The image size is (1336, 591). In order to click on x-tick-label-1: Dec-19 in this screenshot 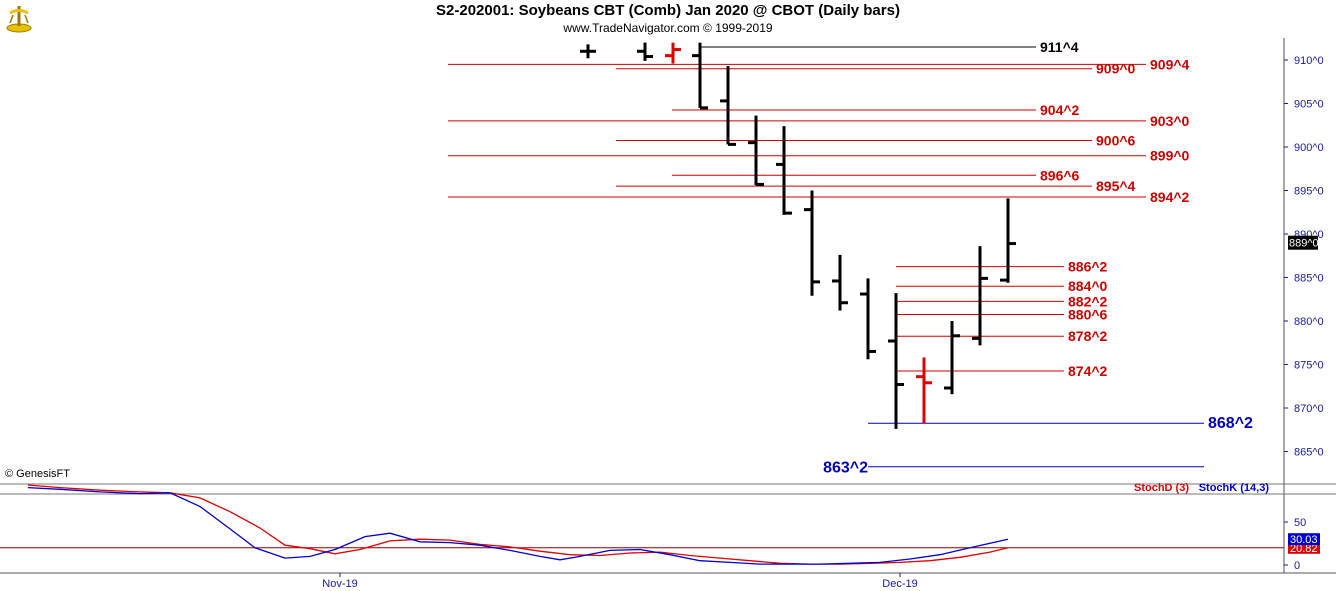, I will do `click(899, 584)`.